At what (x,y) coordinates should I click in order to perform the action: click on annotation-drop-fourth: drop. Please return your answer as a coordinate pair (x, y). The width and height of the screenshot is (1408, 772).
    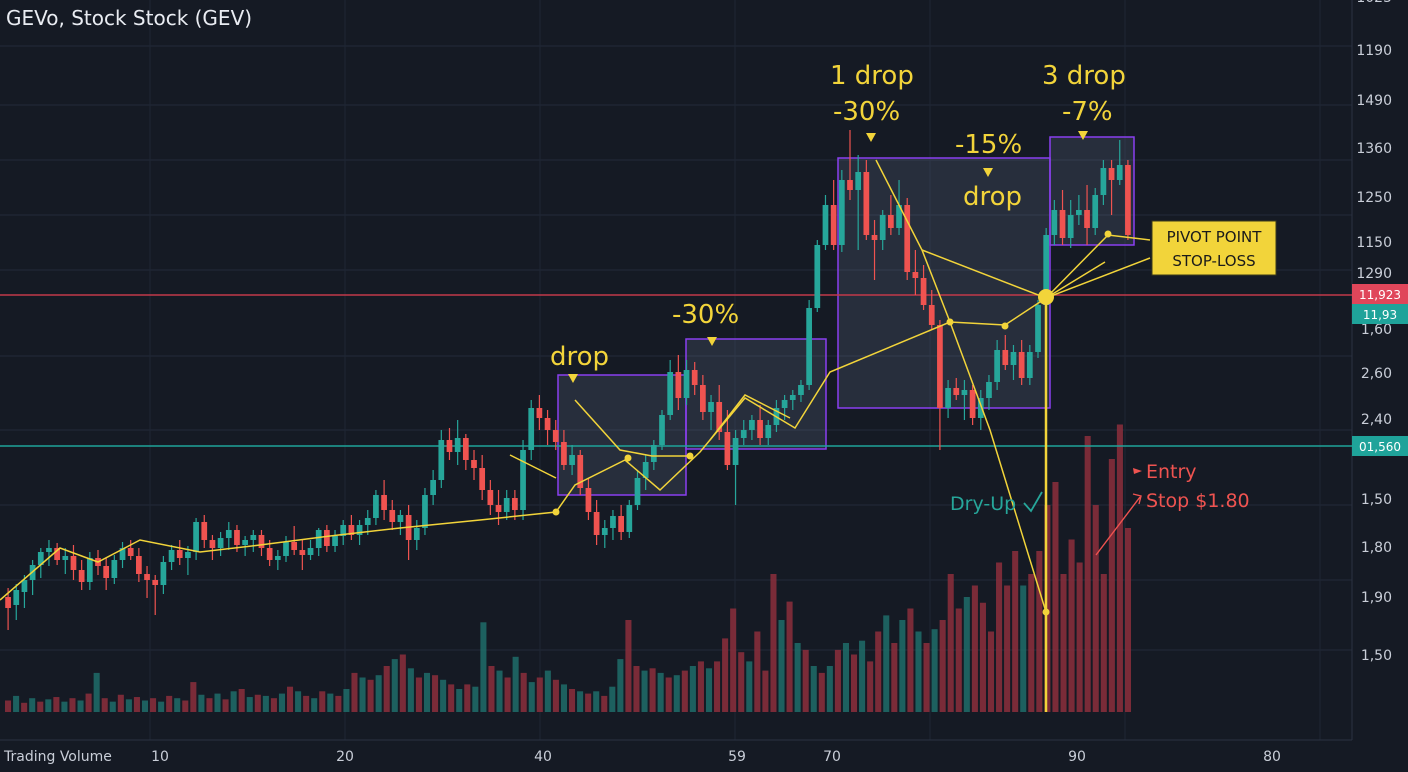
    Looking at the image, I should click on (992, 197).